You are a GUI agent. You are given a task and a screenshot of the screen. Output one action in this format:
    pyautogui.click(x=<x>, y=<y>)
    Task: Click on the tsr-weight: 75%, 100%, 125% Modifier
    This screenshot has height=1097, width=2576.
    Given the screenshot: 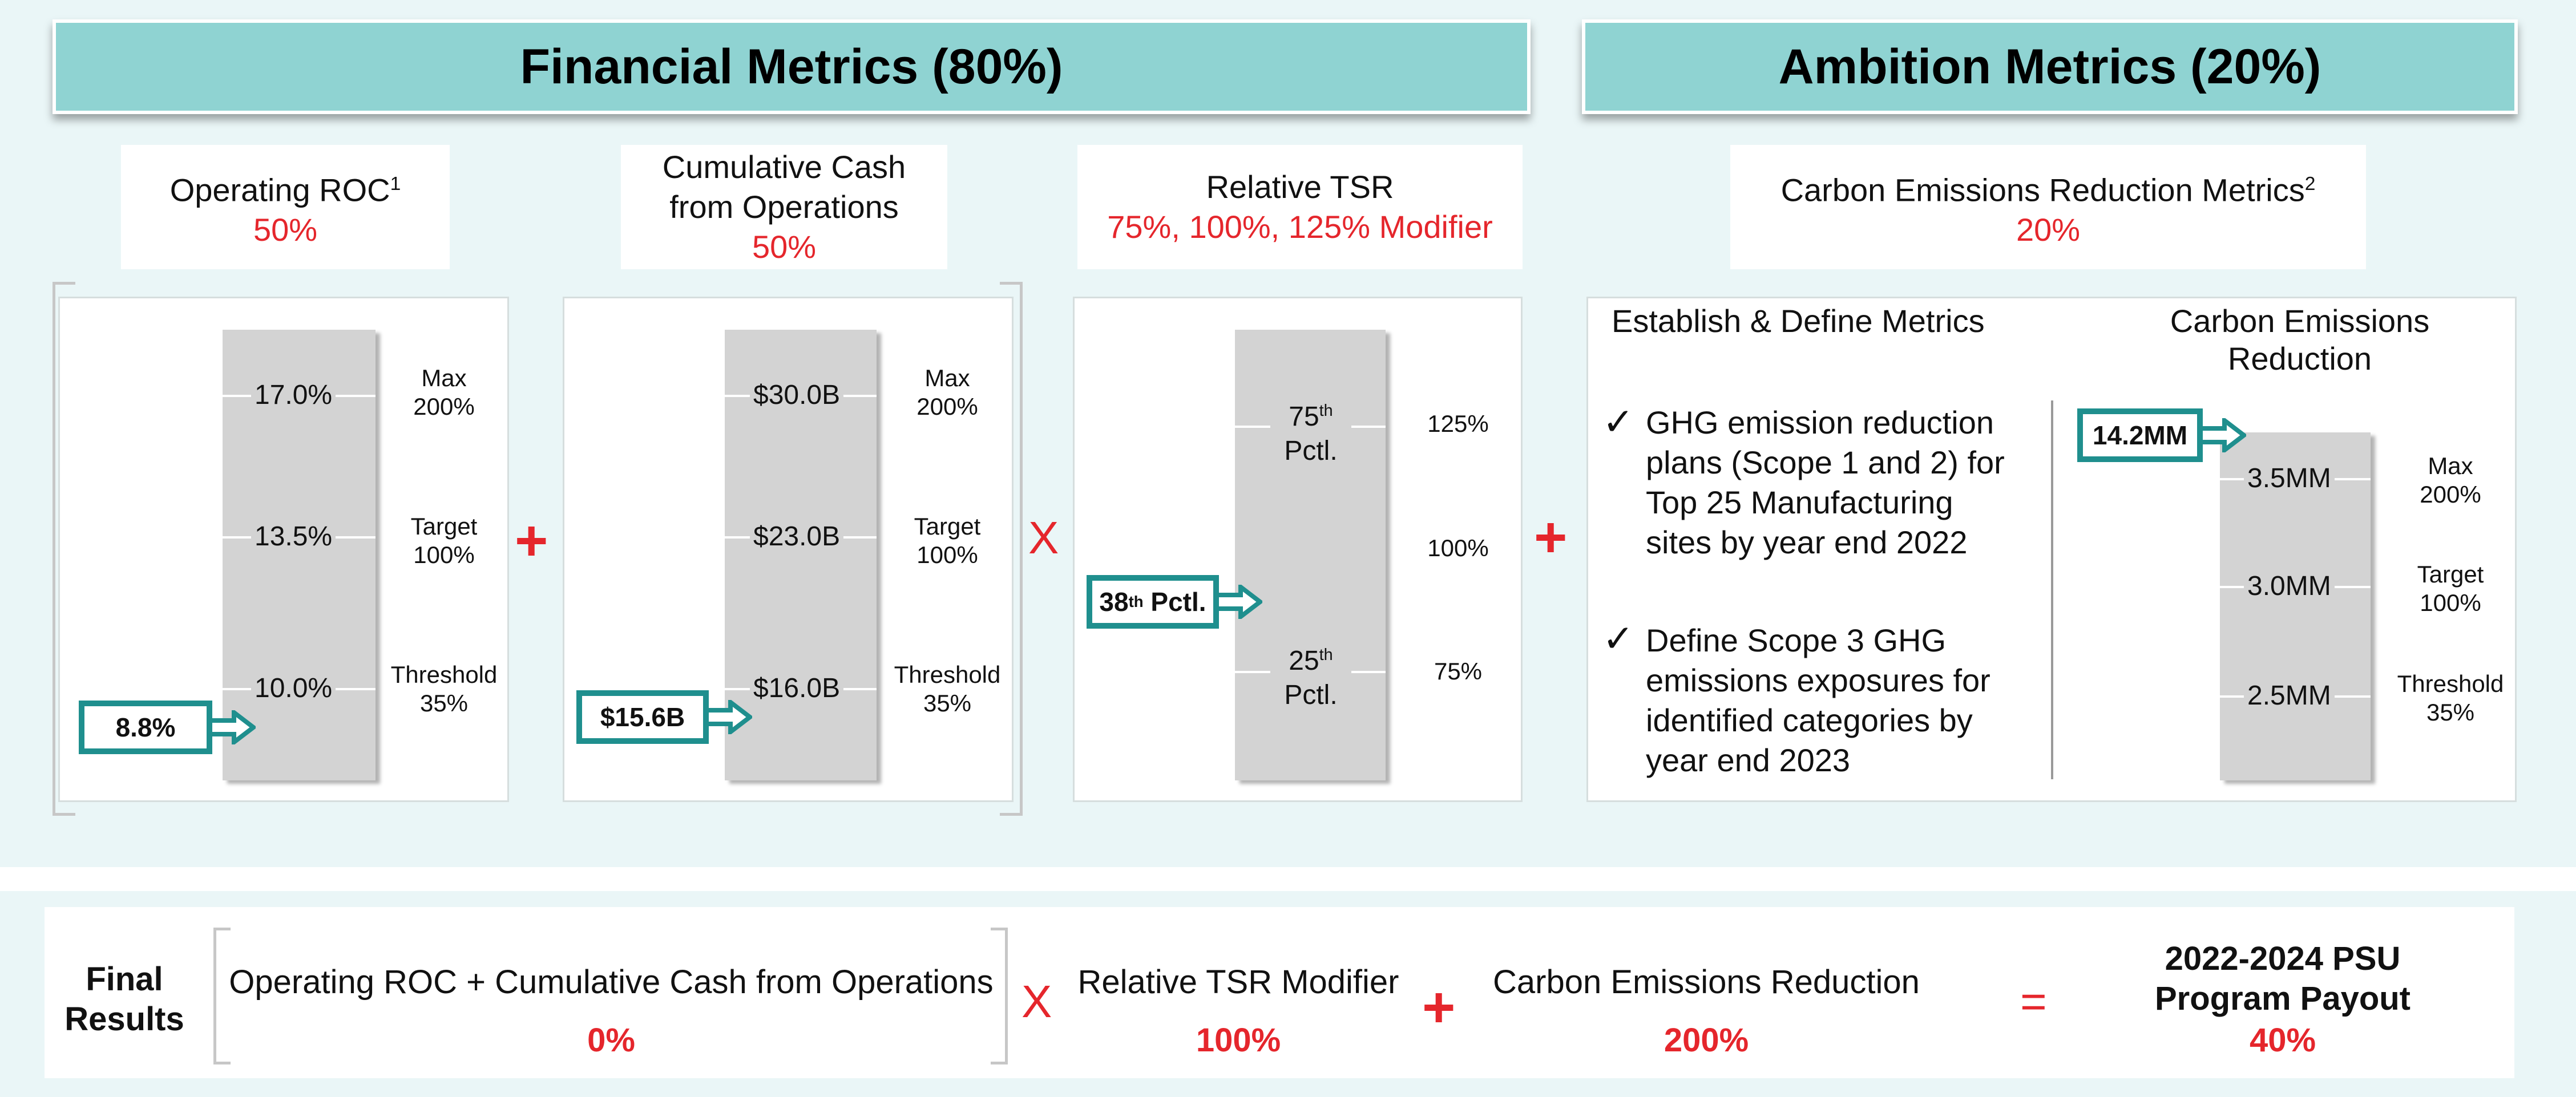 What is the action you would take?
    pyautogui.click(x=1300, y=227)
    